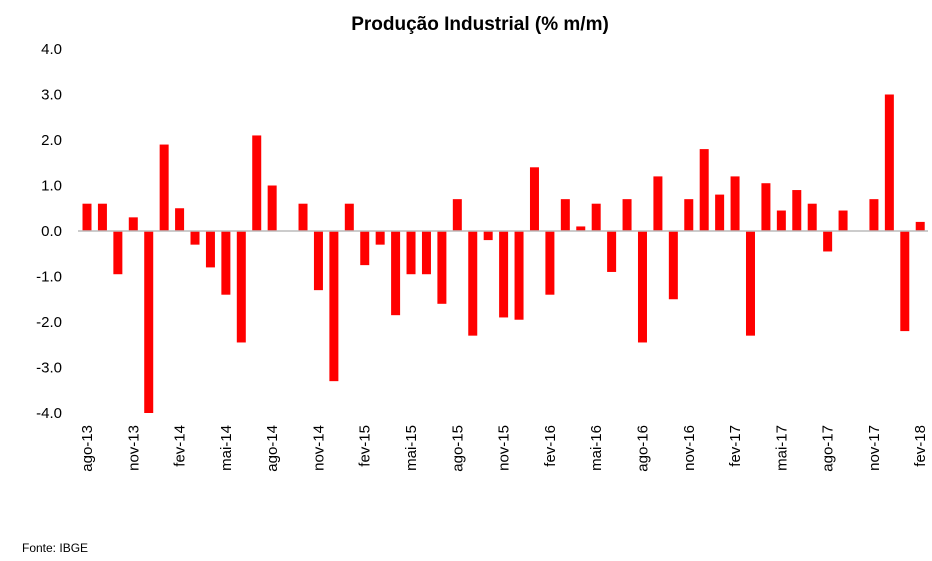  Describe the element at coordinates (49, 277) in the screenshot. I see `y-tick-label: -1.0` at that location.